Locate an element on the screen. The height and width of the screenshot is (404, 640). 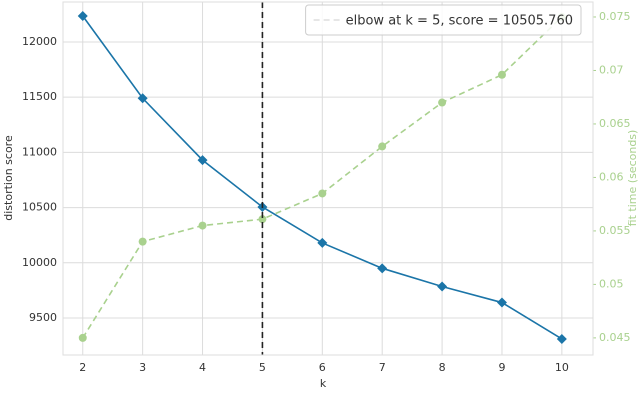
x-tick-label: 4 is located at coordinates (202, 367).